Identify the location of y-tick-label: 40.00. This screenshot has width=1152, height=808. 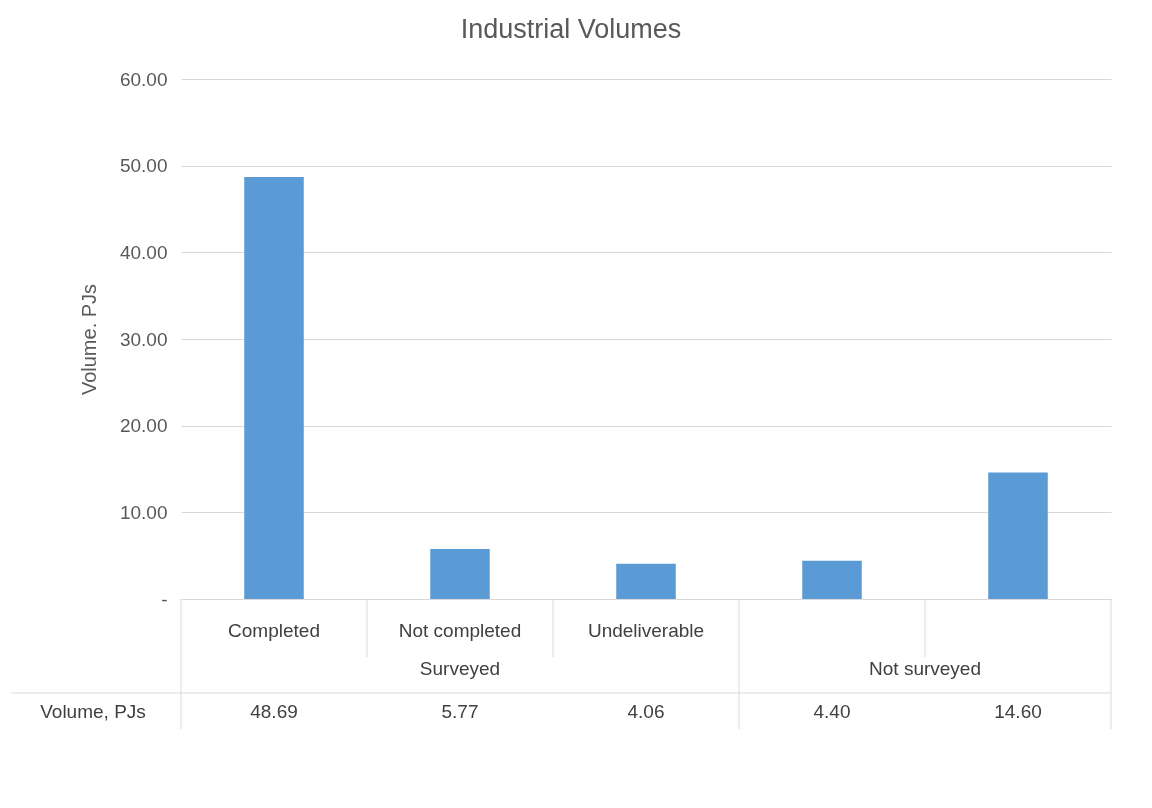
(143, 252).